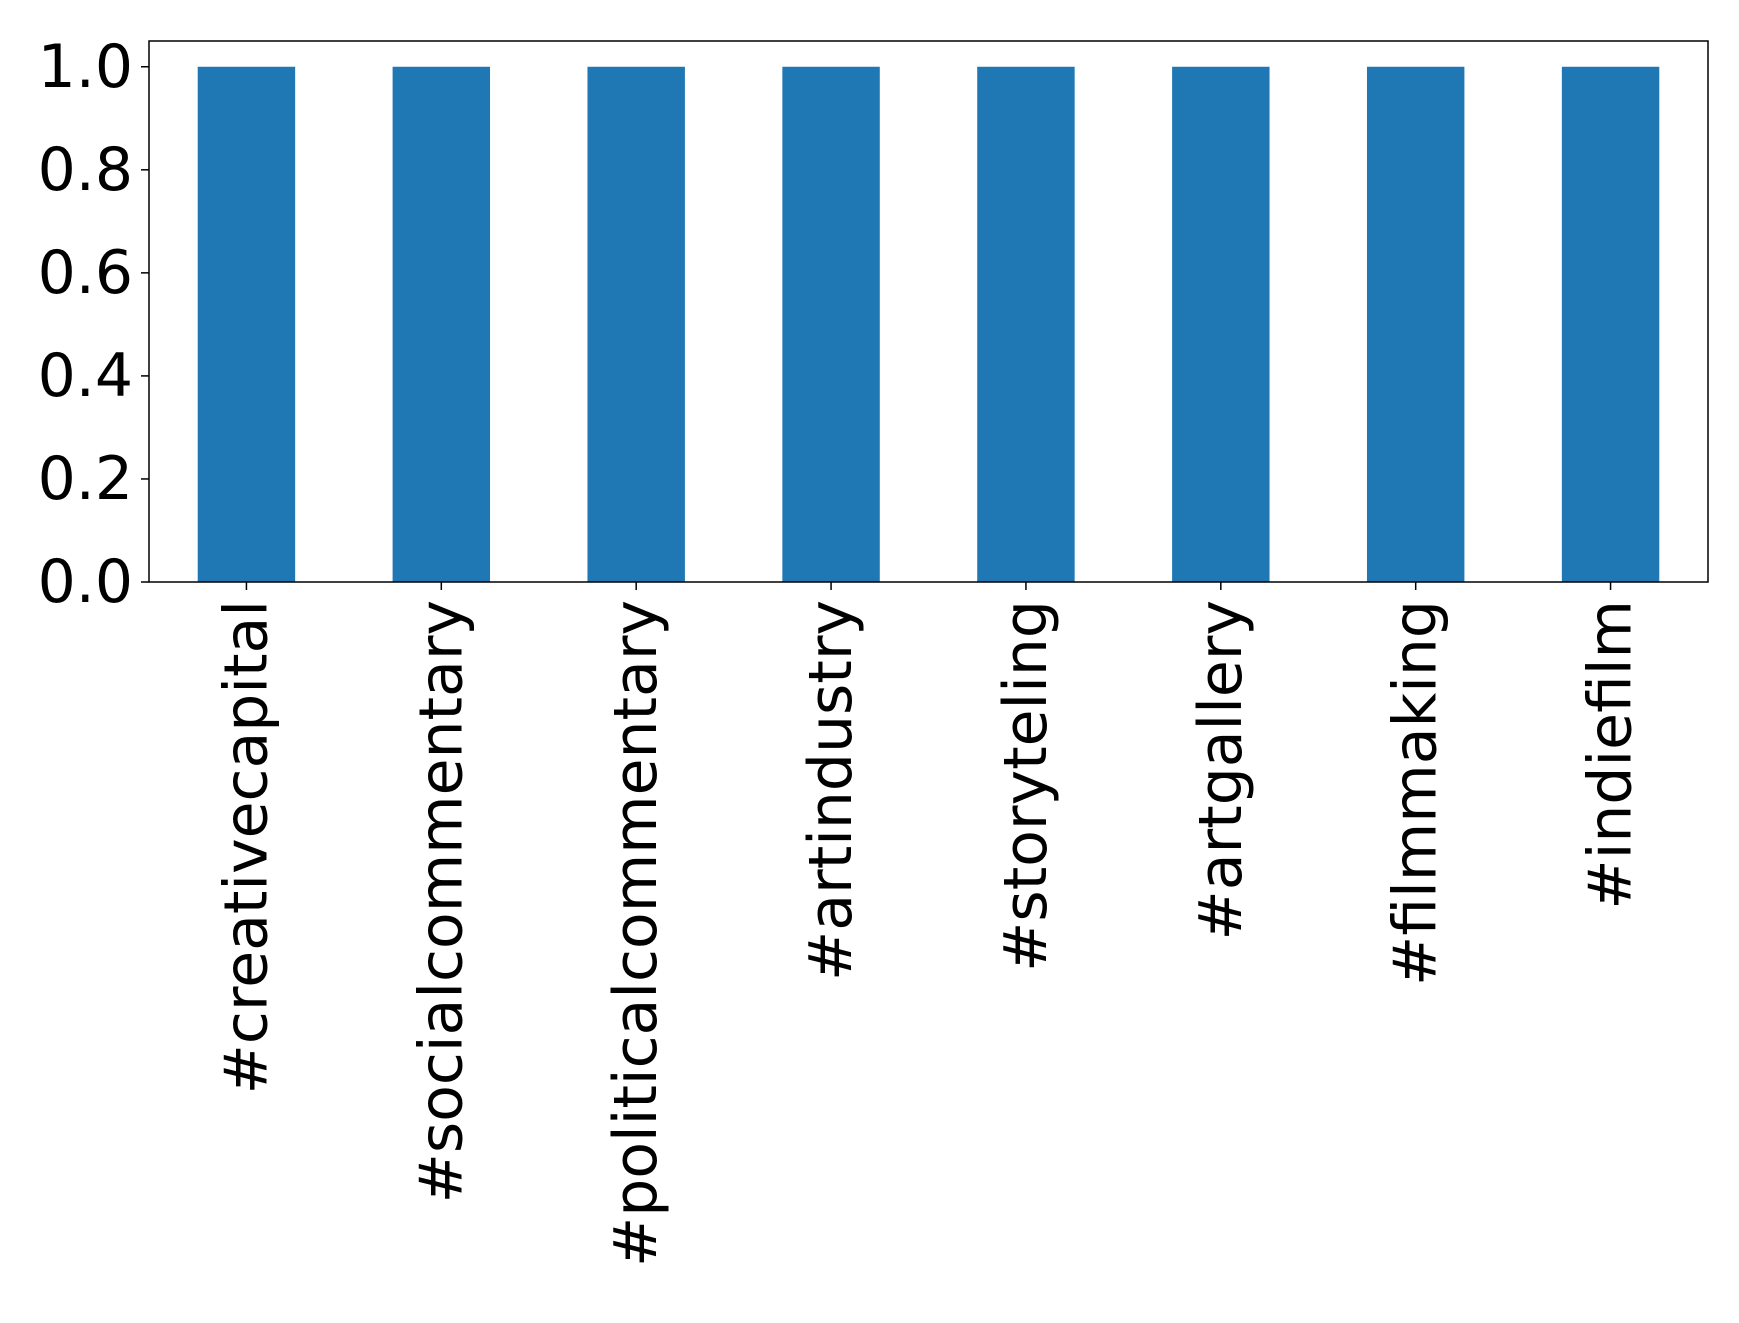  Describe the element at coordinates (1026, 786) in the screenshot. I see `x-tick-label: #storyteling` at that location.